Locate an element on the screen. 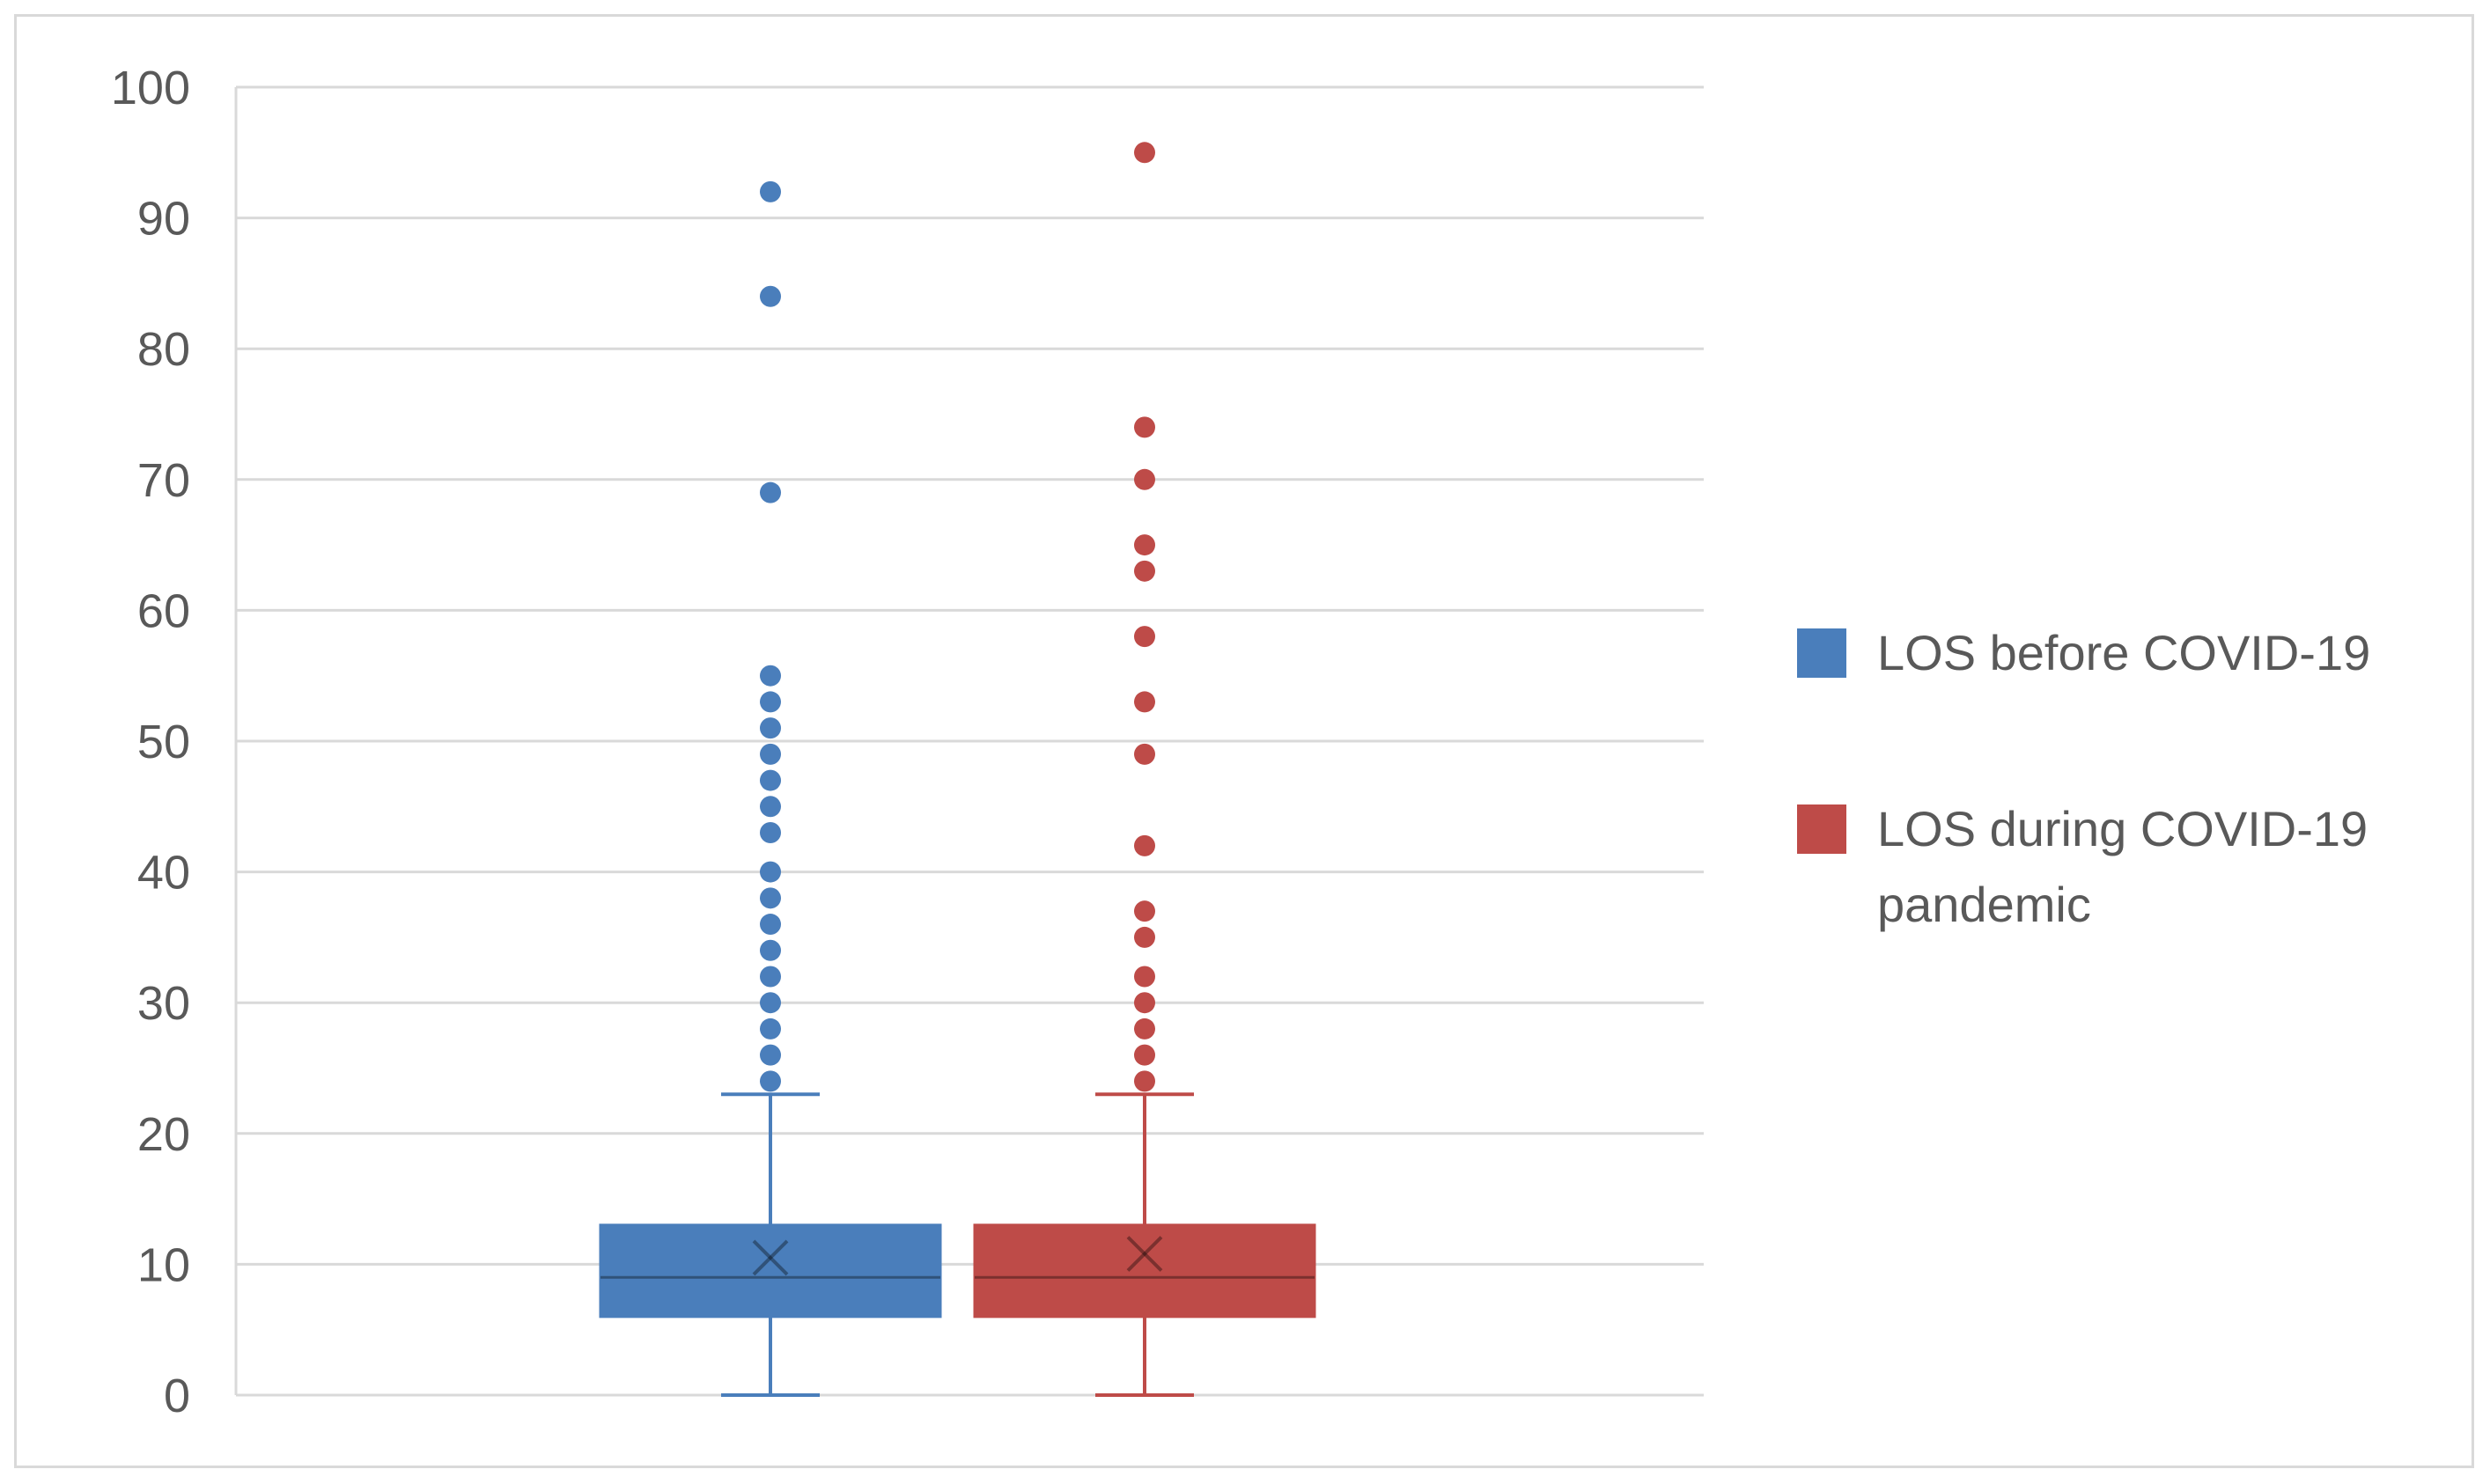 This screenshot has width=2490, height=1484. legend-label: LOS during COVID-19 is located at coordinates (2123, 829).